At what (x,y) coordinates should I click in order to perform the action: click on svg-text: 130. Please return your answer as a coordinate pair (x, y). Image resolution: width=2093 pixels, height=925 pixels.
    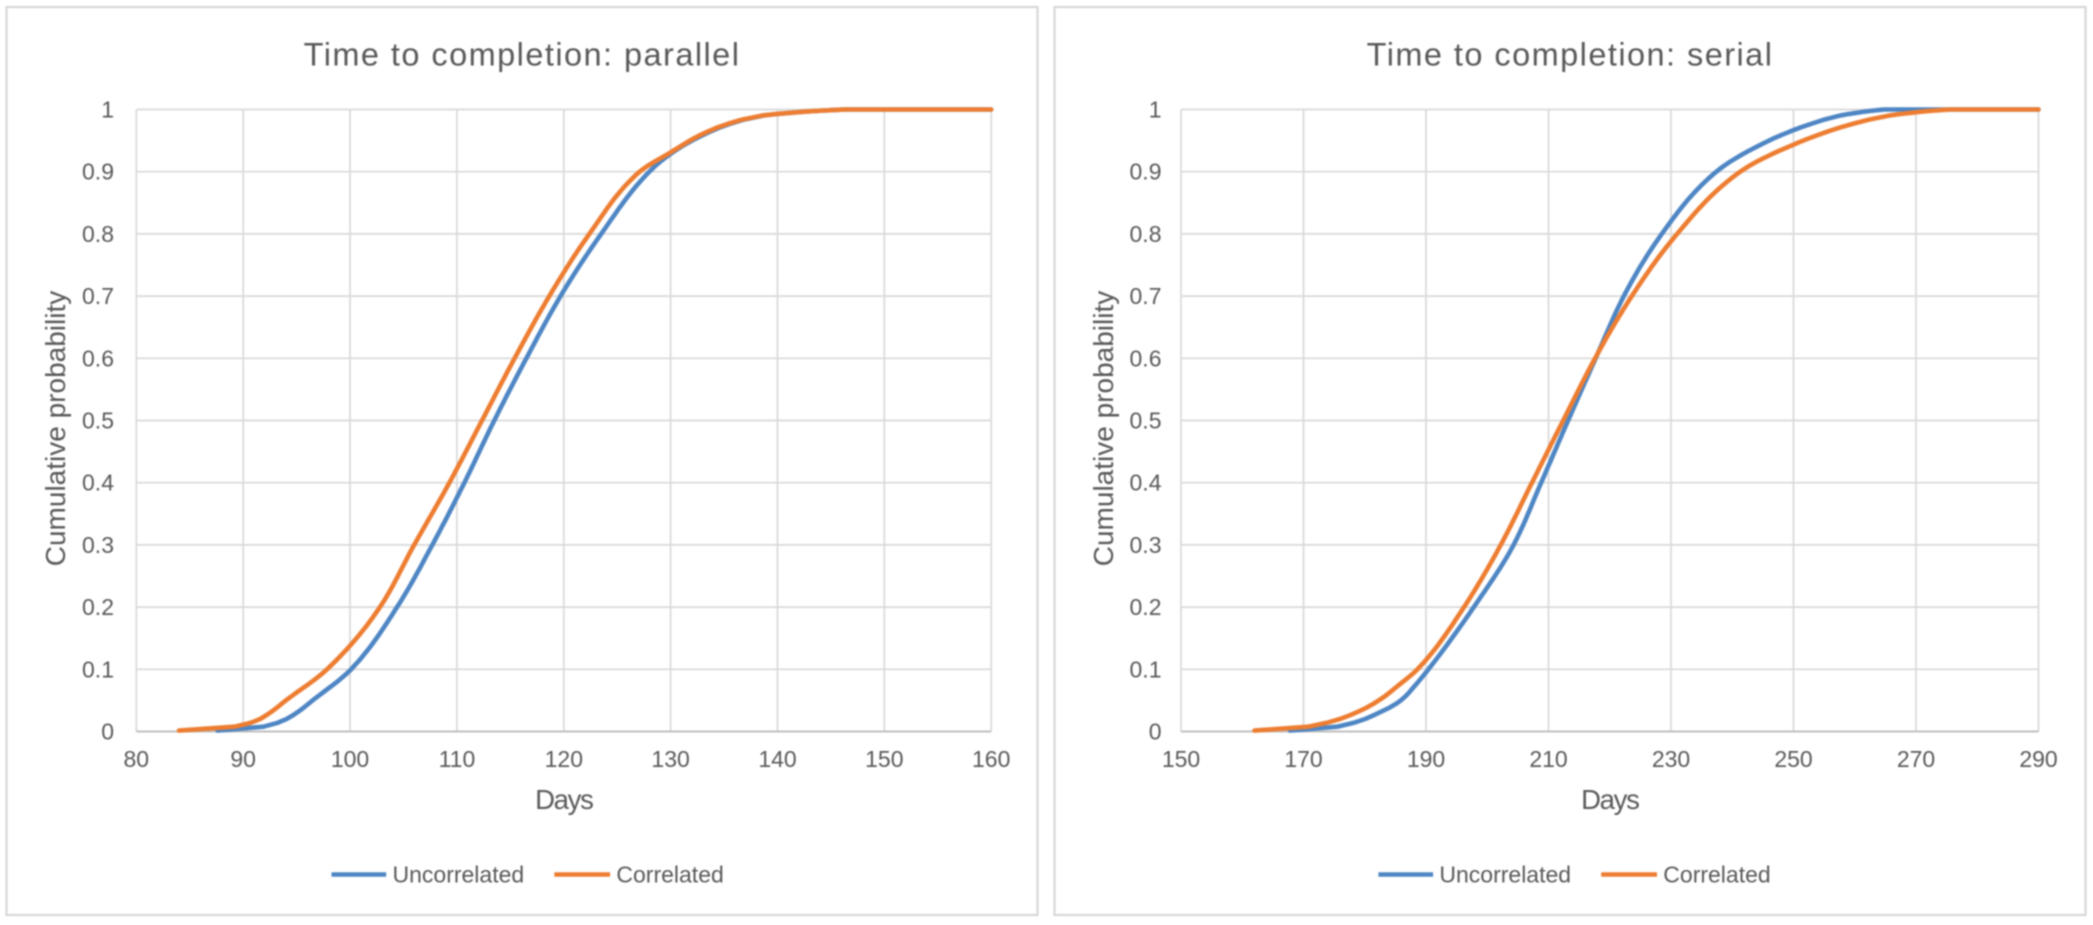
    Looking at the image, I should click on (670, 759).